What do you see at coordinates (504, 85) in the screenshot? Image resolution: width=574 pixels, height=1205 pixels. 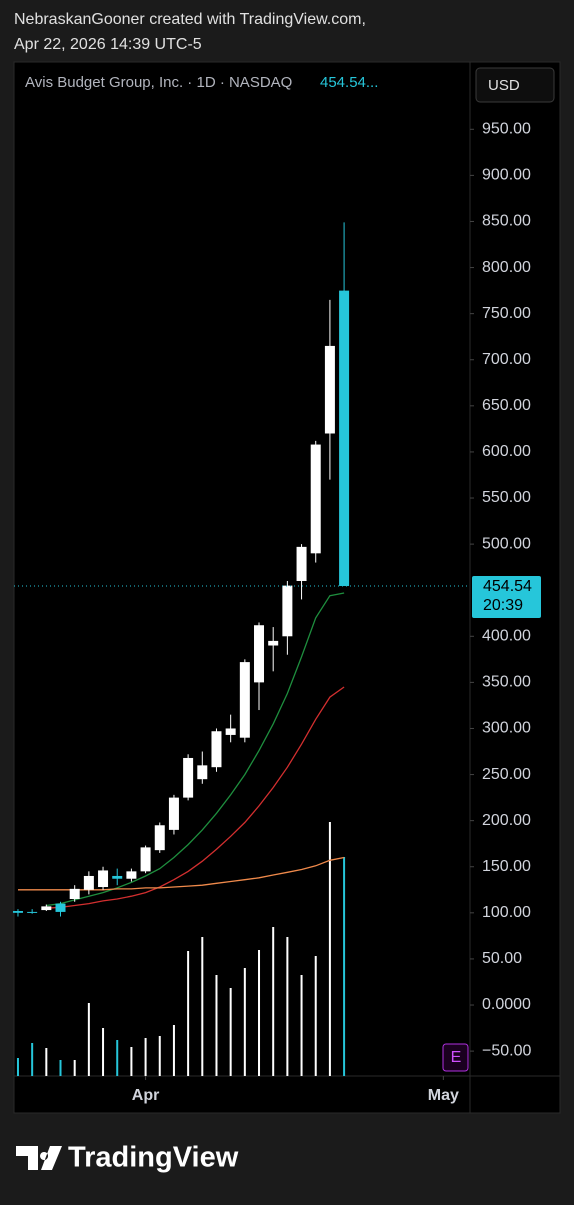 I see `currency-label: USD` at bounding box center [504, 85].